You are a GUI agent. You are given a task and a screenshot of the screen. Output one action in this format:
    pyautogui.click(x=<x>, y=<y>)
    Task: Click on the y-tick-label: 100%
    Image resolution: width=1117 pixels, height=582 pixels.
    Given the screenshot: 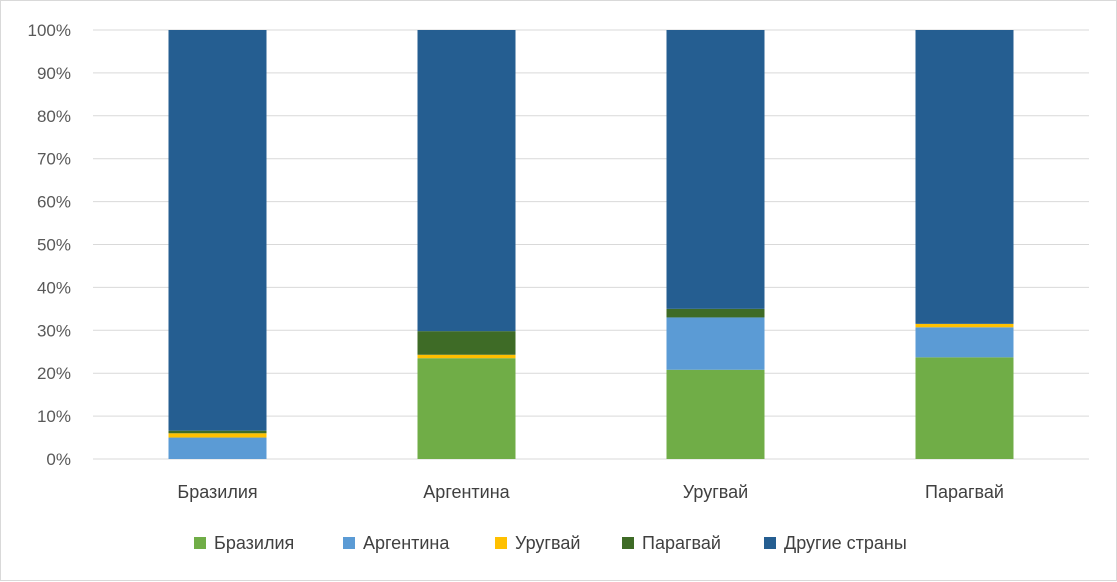 What is the action you would take?
    pyautogui.click(x=49, y=30)
    